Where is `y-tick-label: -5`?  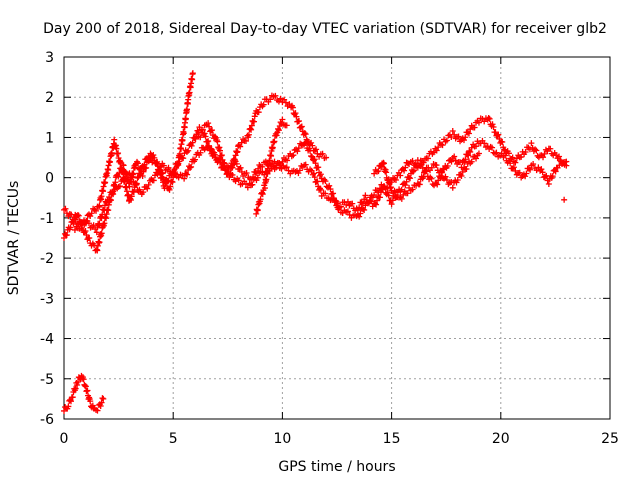 y-tick-label: -5 is located at coordinates (47, 380).